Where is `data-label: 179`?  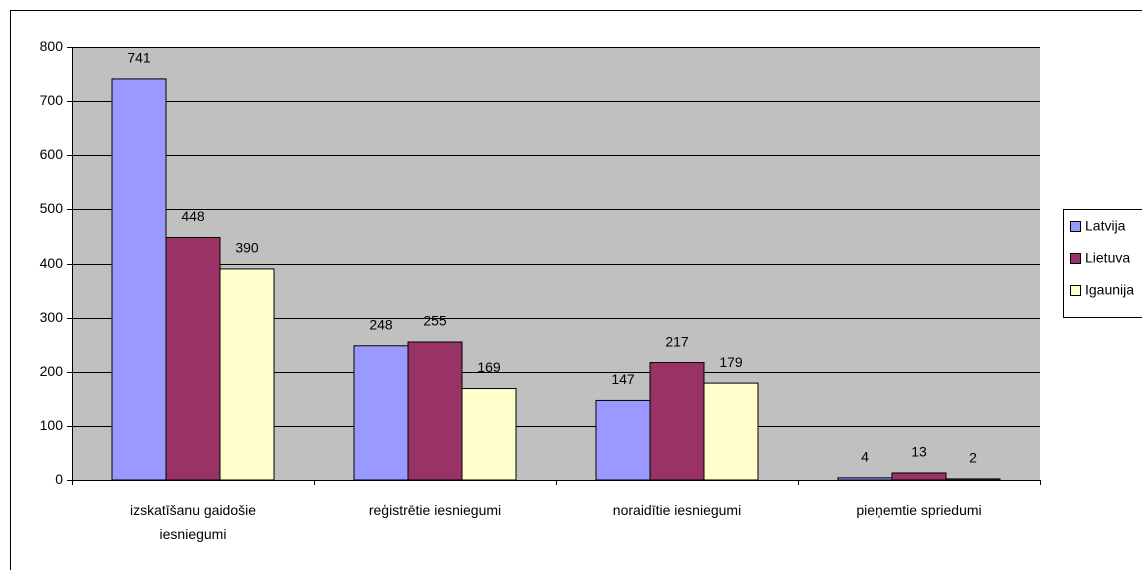 data-label: 179 is located at coordinates (731, 362).